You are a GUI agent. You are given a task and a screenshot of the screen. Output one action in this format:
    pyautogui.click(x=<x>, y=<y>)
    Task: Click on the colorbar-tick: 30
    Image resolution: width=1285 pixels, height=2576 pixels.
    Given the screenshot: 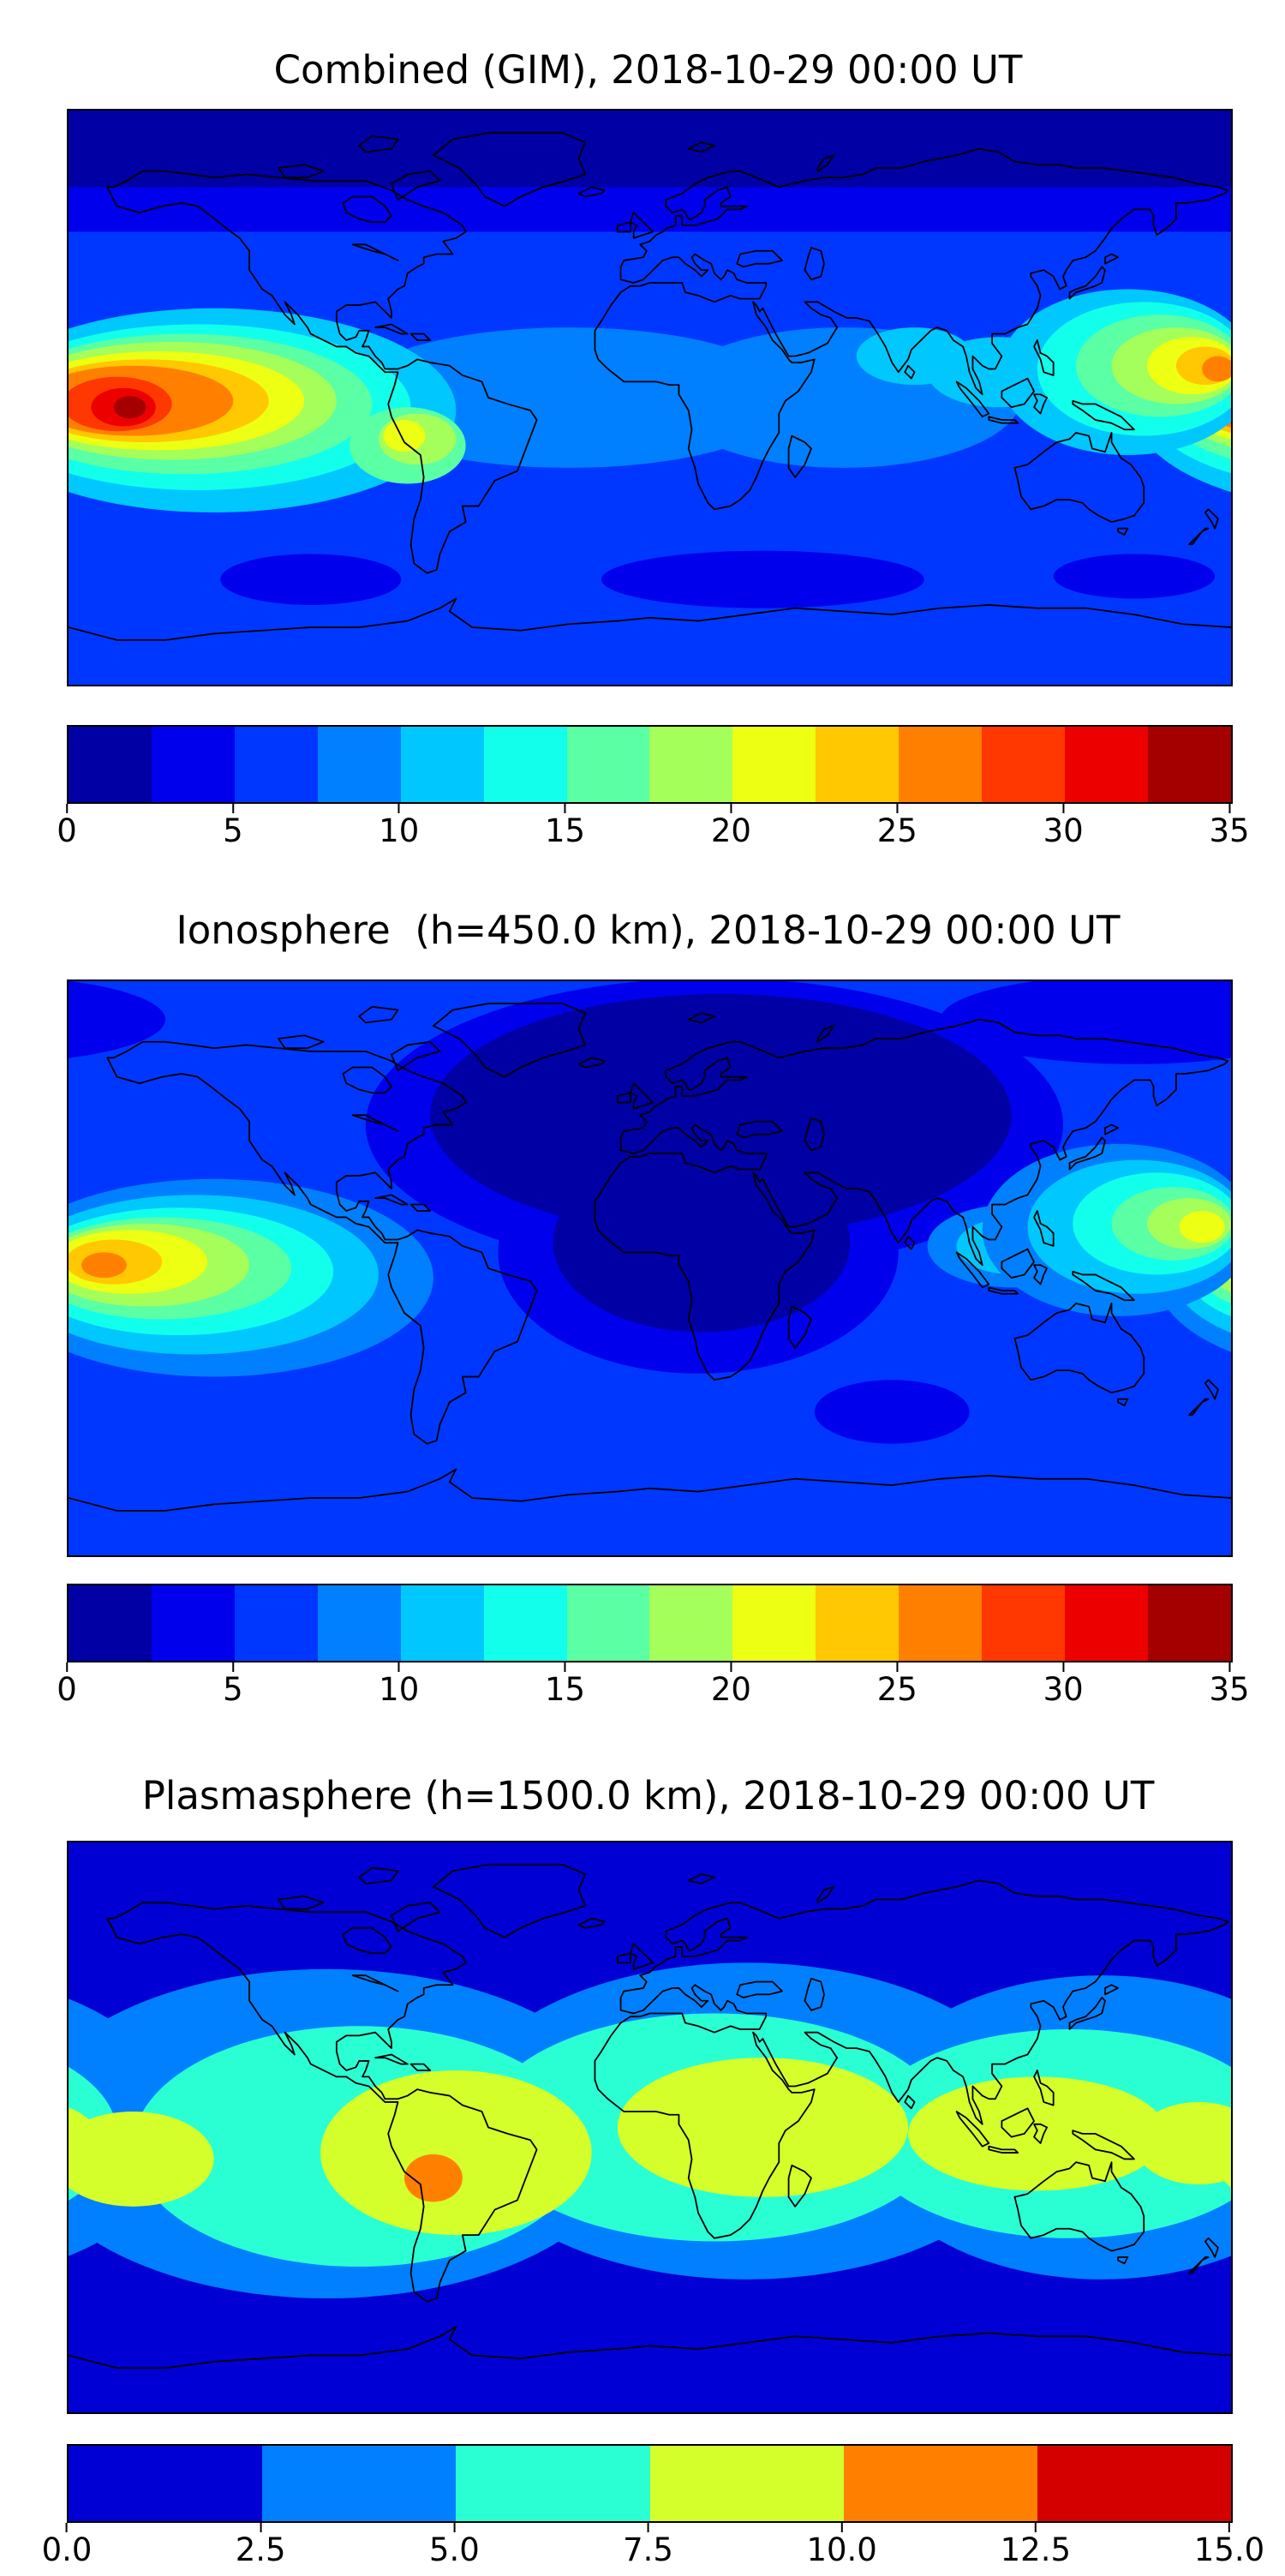 What is the action you would take?
    pyautogui.click(x=1064, y=826)
    